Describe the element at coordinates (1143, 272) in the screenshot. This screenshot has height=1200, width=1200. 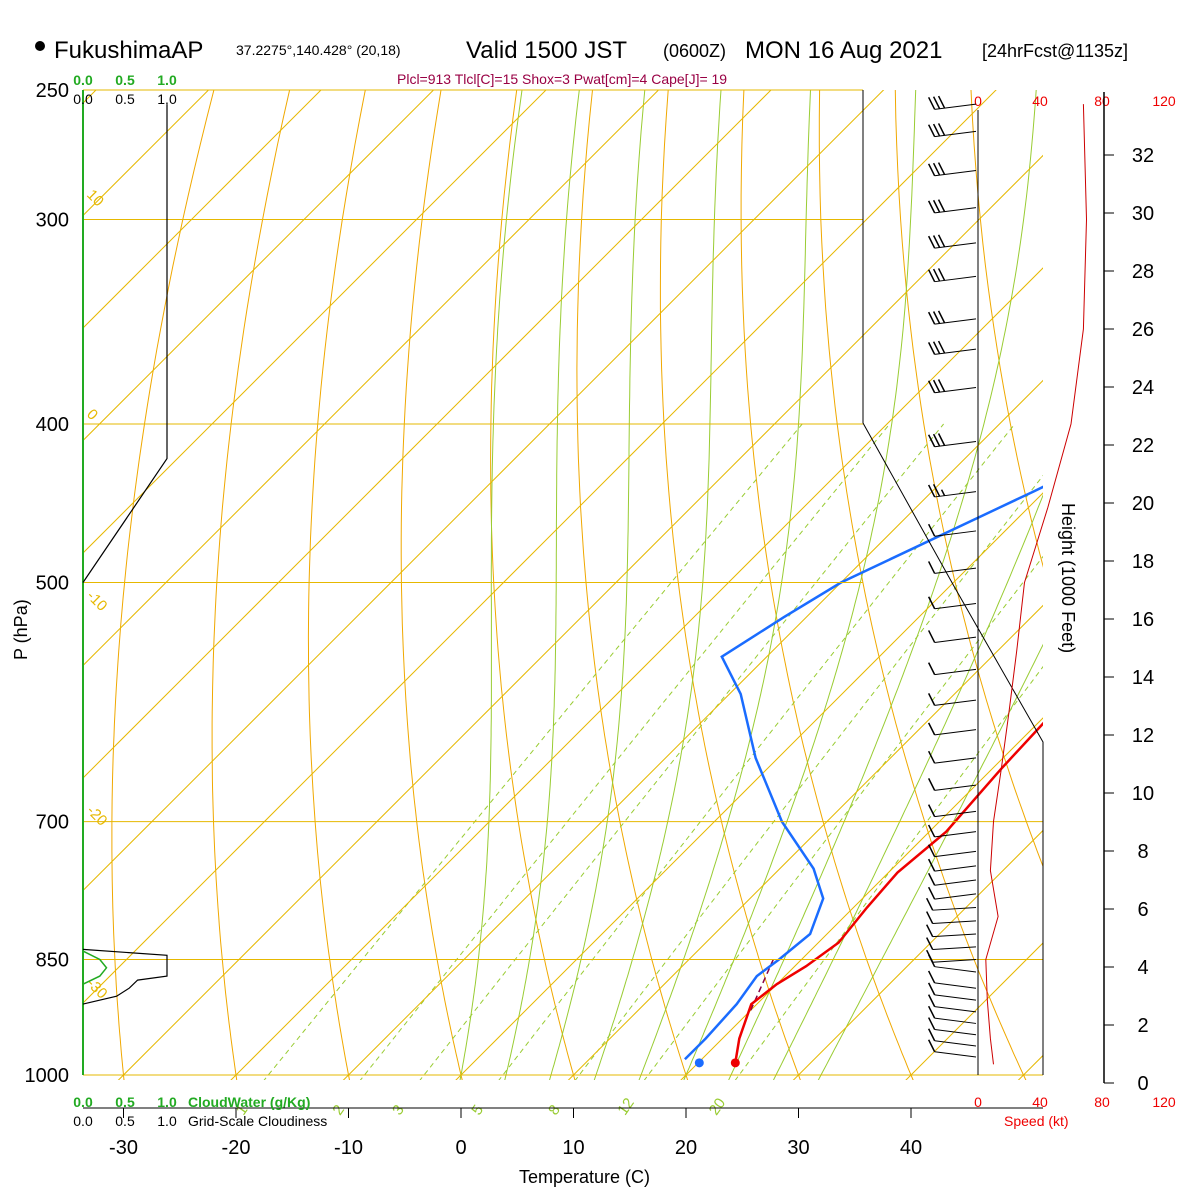
I see `height-tick-label: 28` at that location.